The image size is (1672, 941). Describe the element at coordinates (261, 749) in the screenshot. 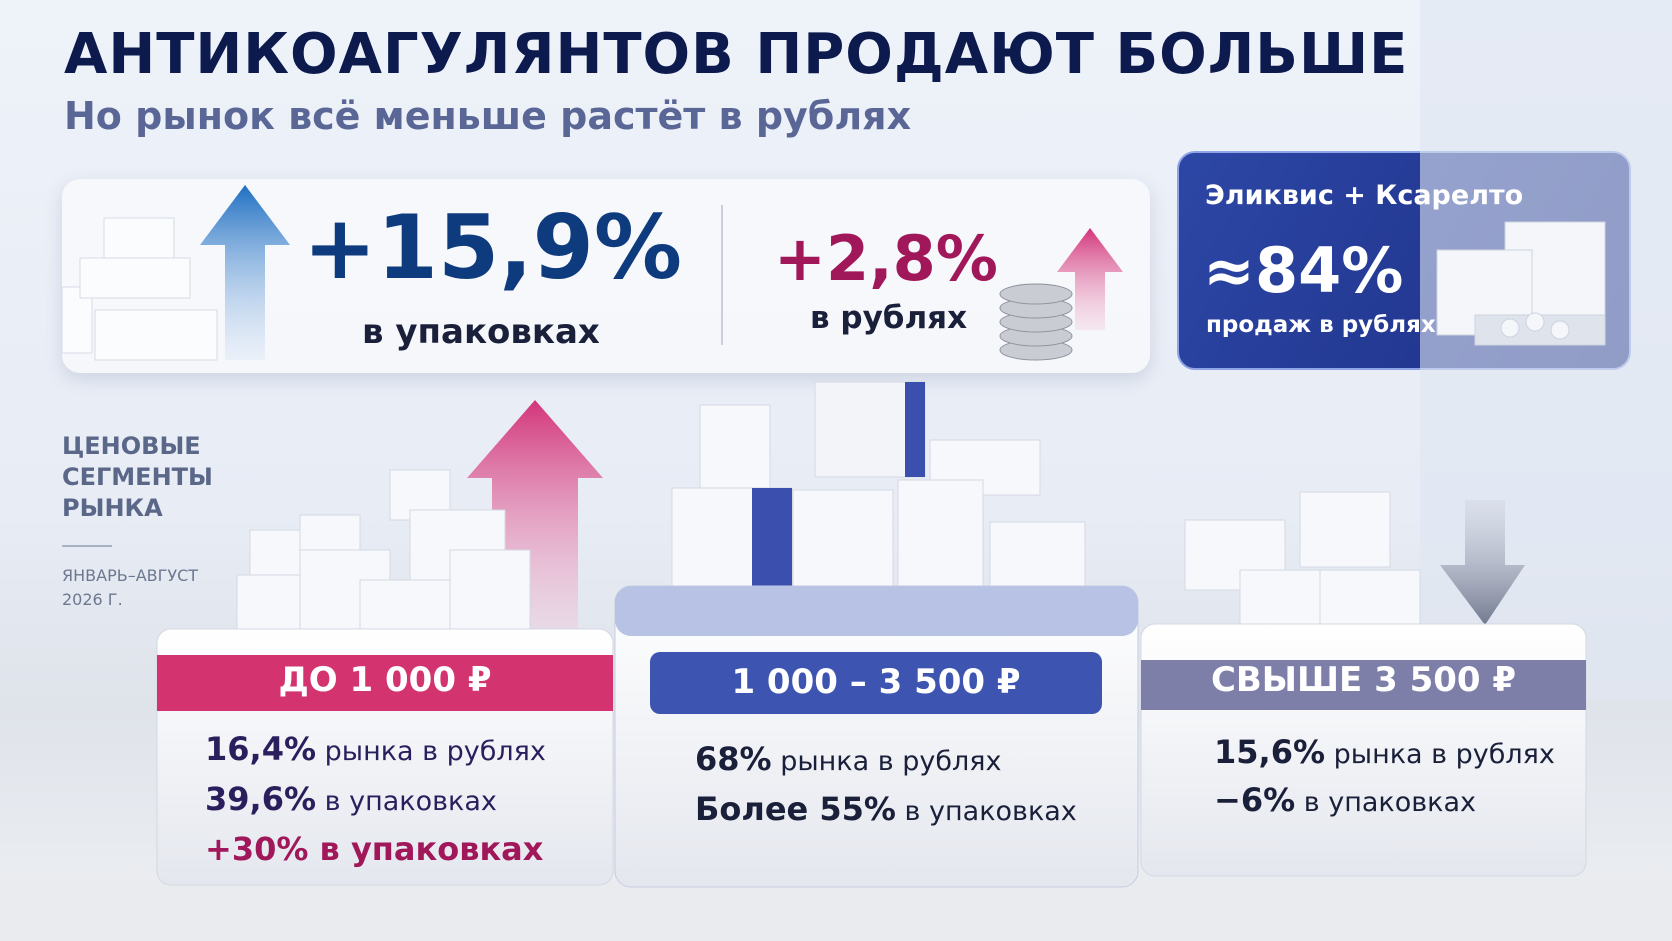

I see `stat: 16,4%` at that location.